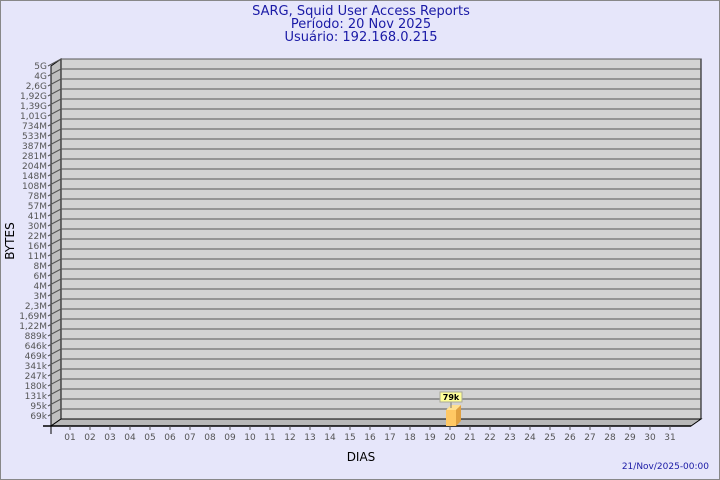  Describe the element at coordinates (37, 197) in the screenshot. I see `y-tick-label: 78M` at that location.